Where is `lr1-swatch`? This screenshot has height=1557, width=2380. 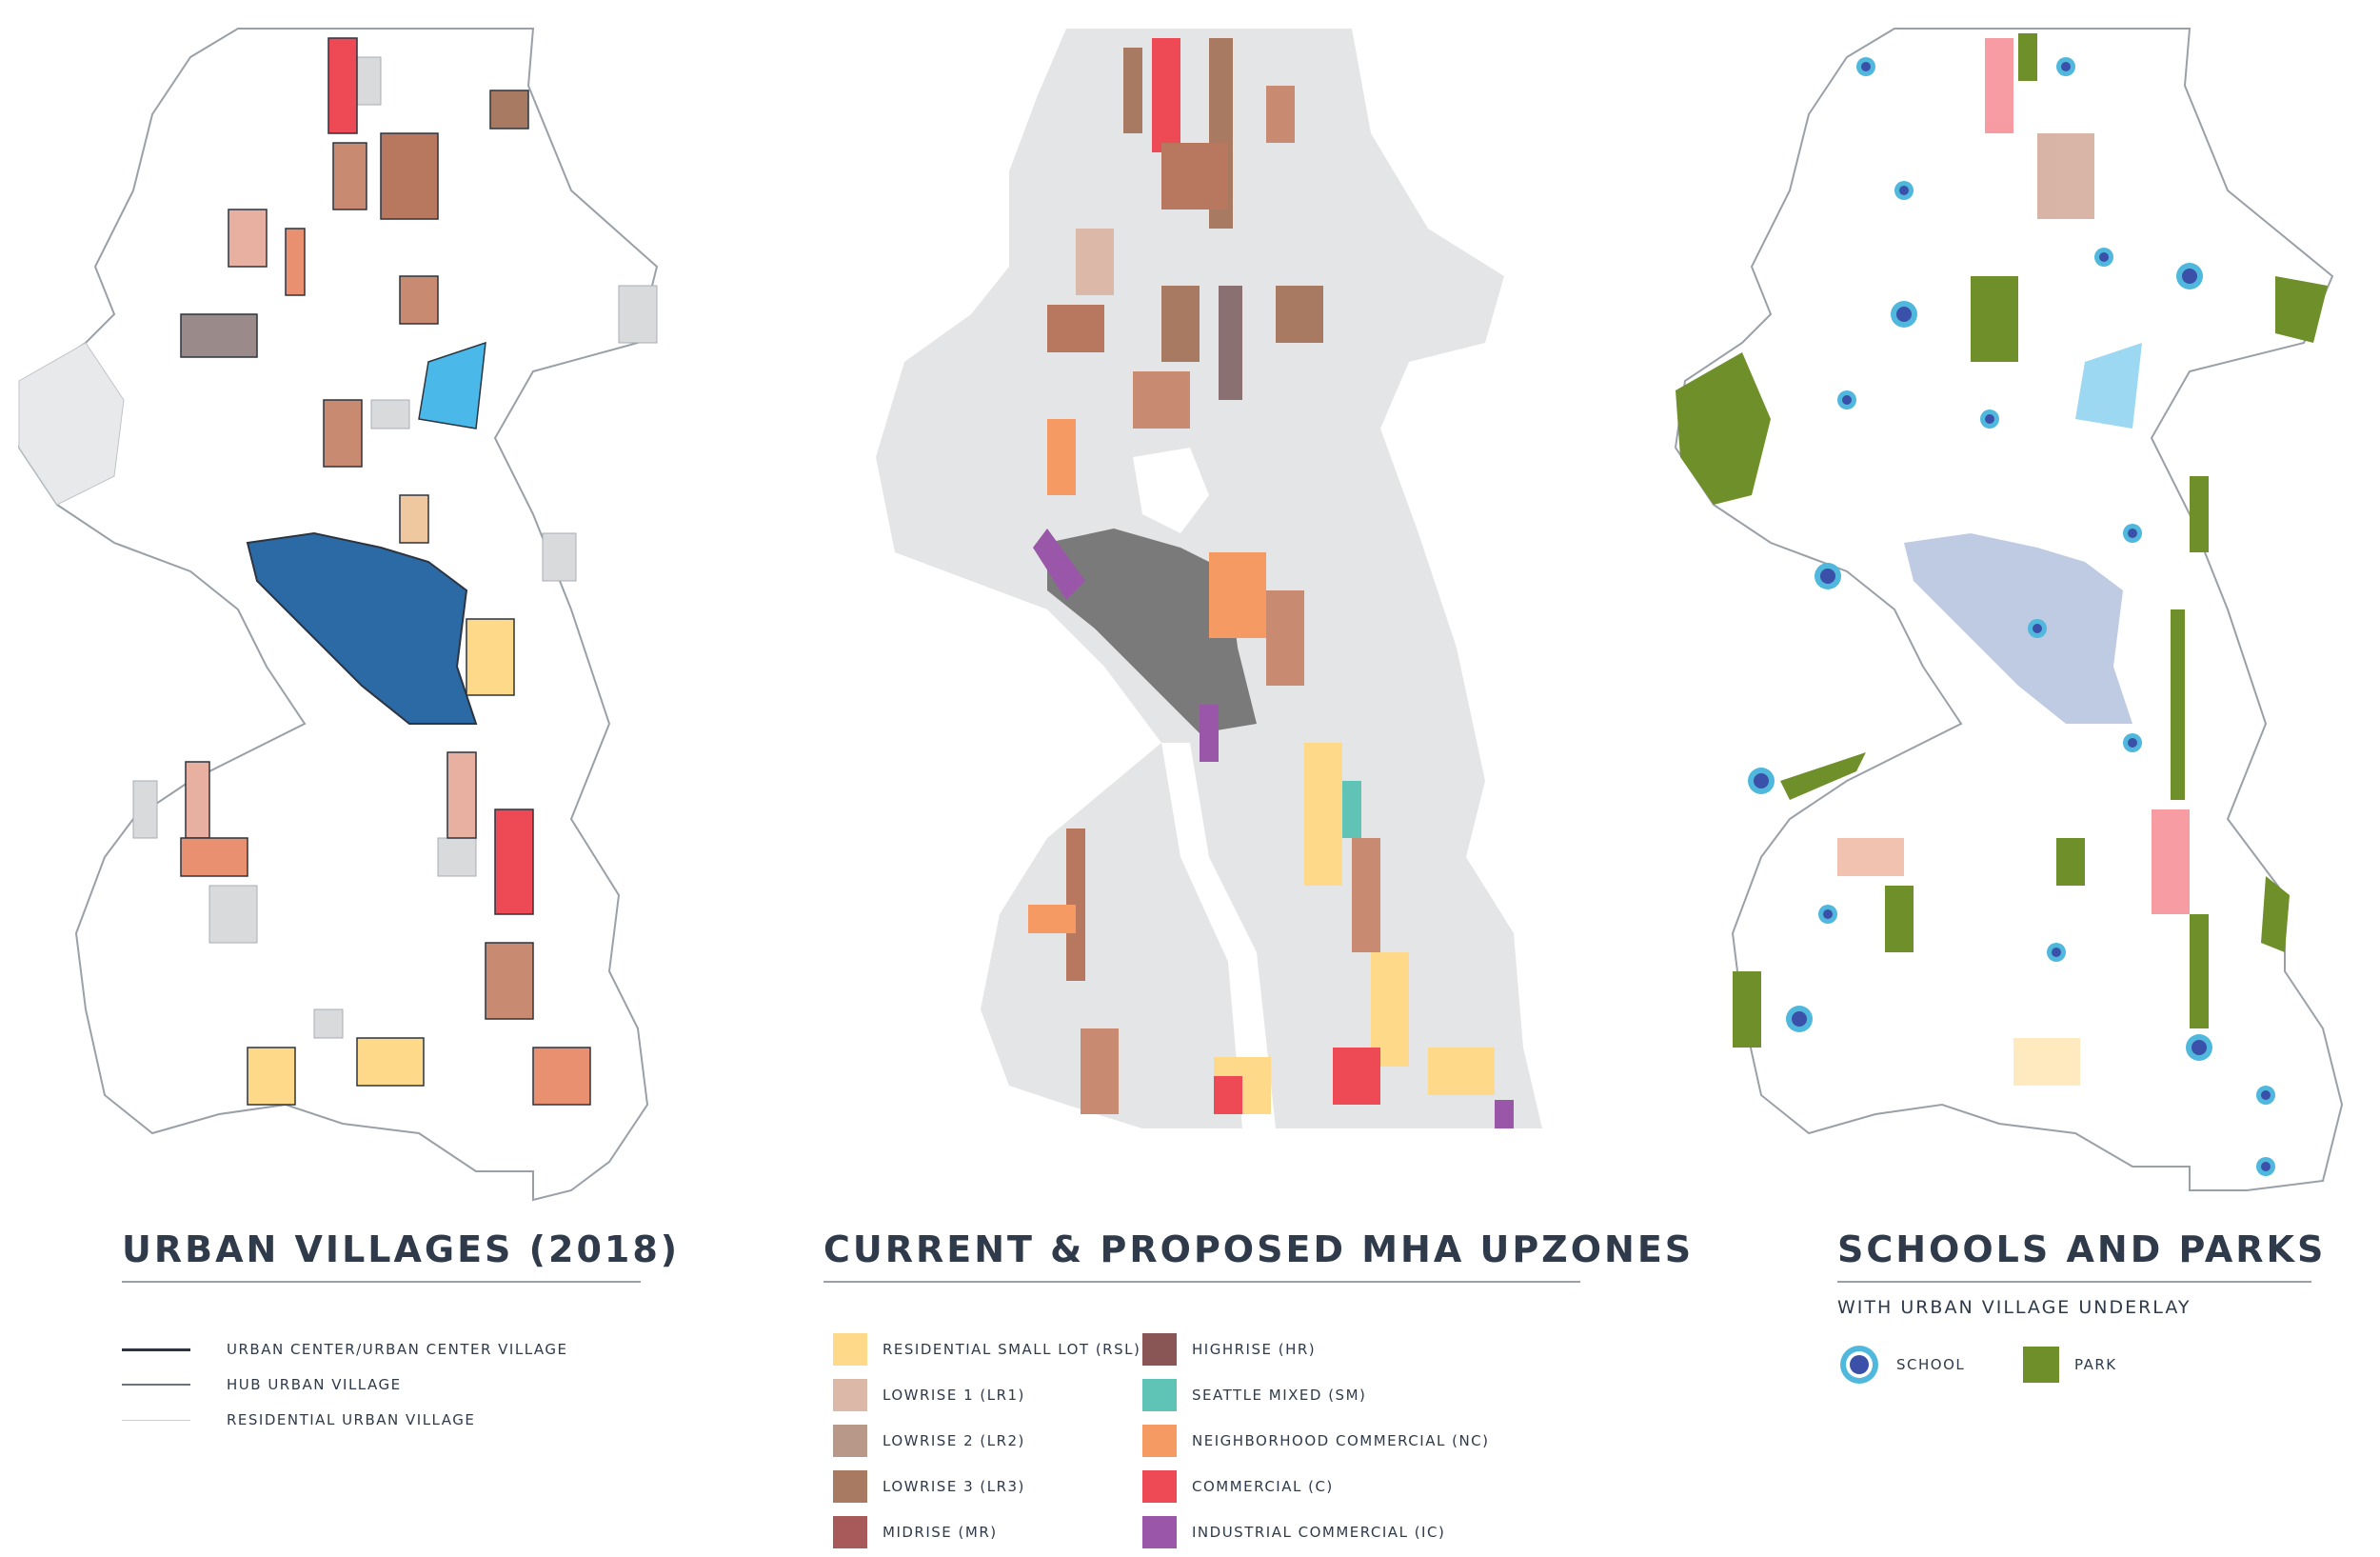
lr1-swatch is located at coordinates (850, 1395).